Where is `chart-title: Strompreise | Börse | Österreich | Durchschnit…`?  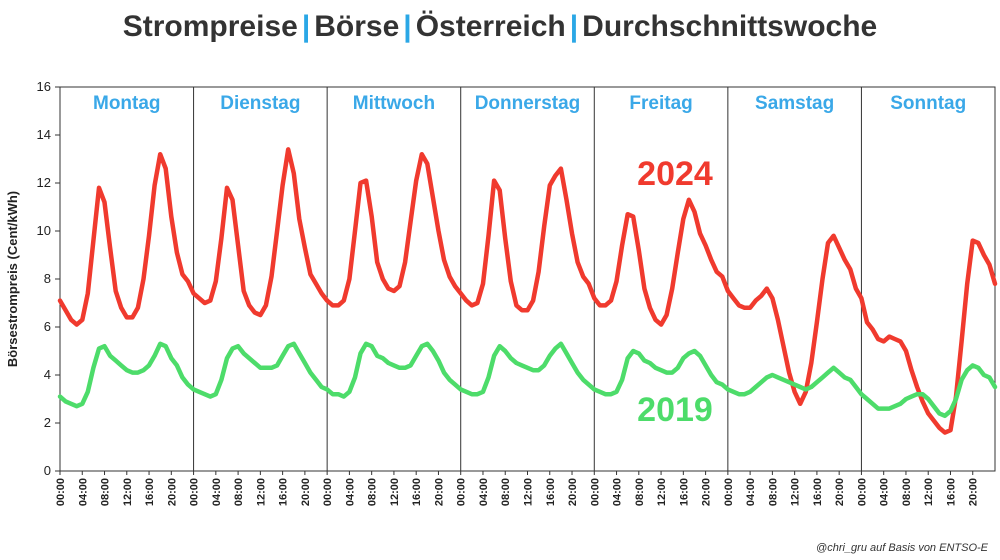 chart-title: Strompreise | Börse | Österreich | Durchschnit… is located at coordinates (500, 27).